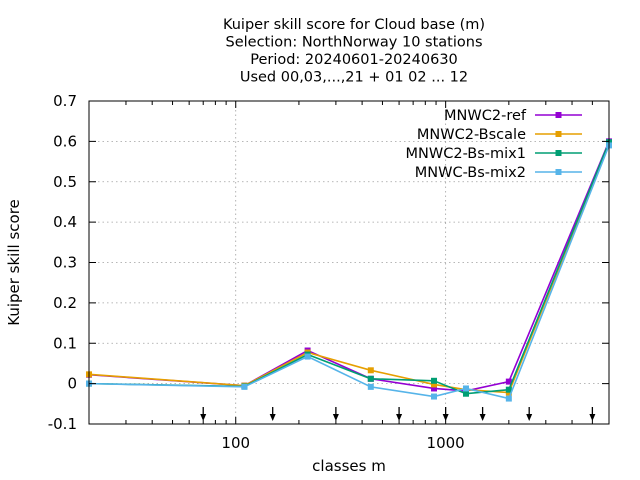  What do you see at coordinates (349, 466) in the screenshot?
I see `x-axis-label: classes m` at bounding box center [349, 466].